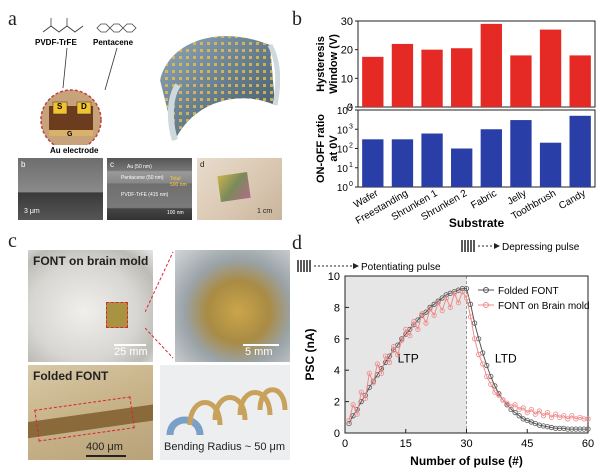  Describe the element at coordinates (337, 434) in the screenshot. I see `psc-ytick-label: 0` at that location.